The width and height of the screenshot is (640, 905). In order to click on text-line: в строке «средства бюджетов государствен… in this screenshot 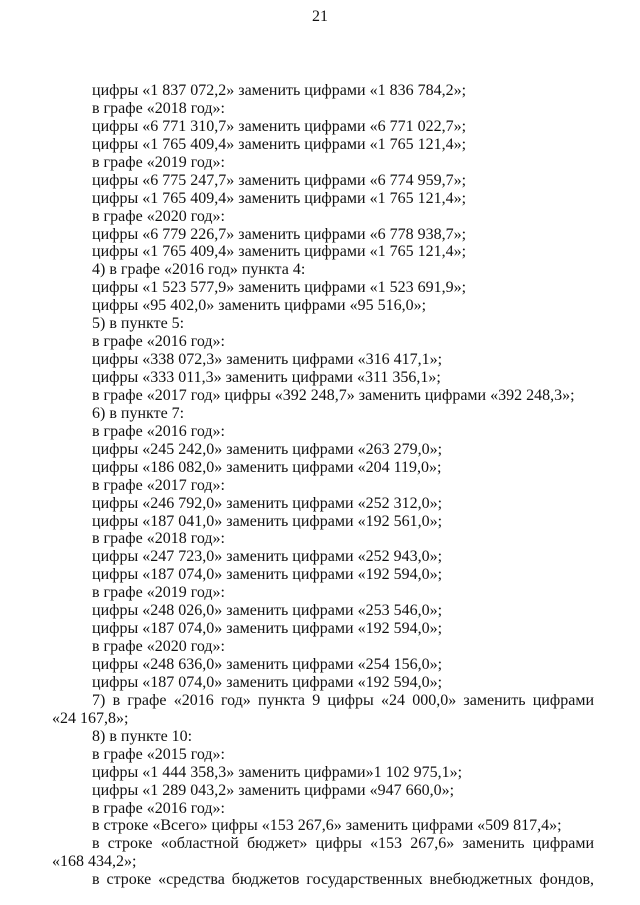, I will do `click(343, 880)`.